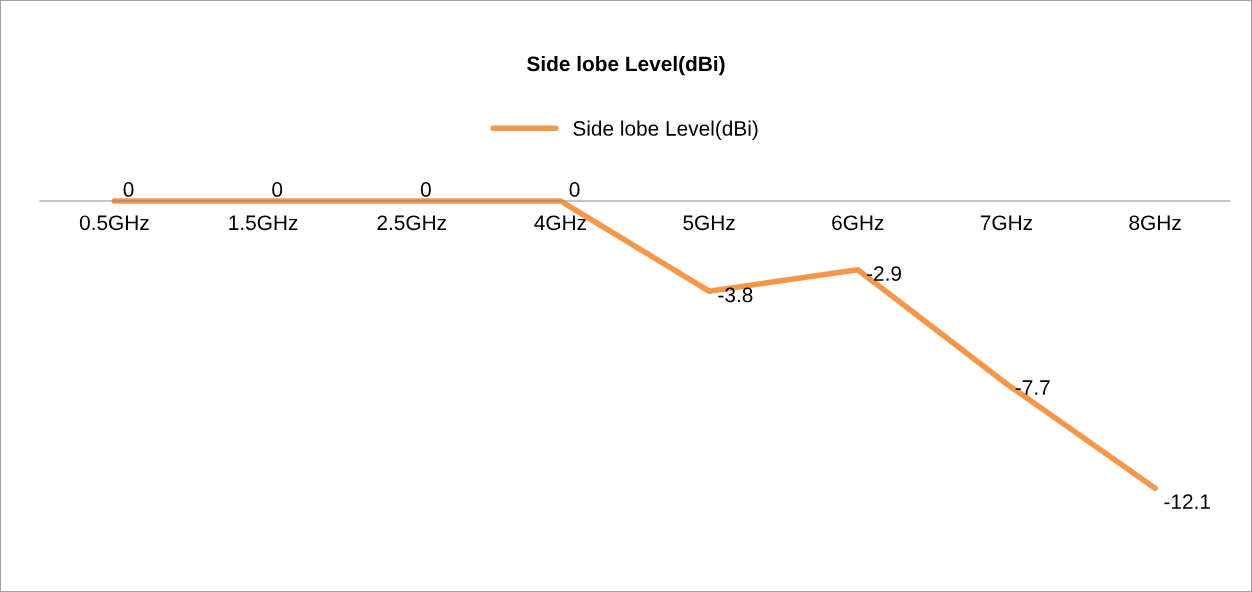 The image size is (1252, 592). What do you see at coordinates (884, 273) in the screenshot?
I see `data-label: -2.9` at bounding box center [884, 273].